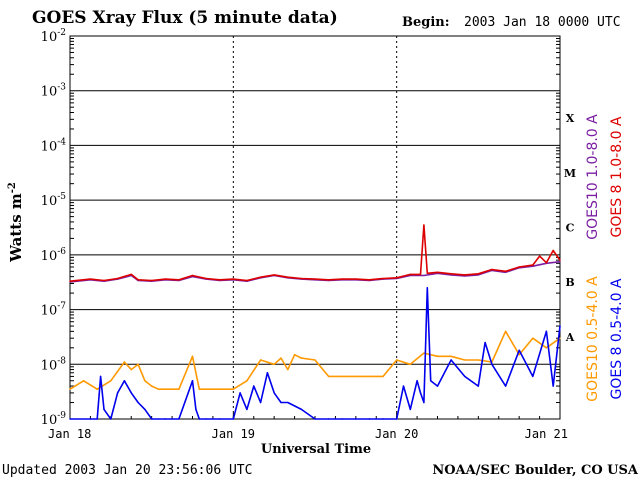  I want to click on y-tick-label: 10⁻², so click(53, 36).